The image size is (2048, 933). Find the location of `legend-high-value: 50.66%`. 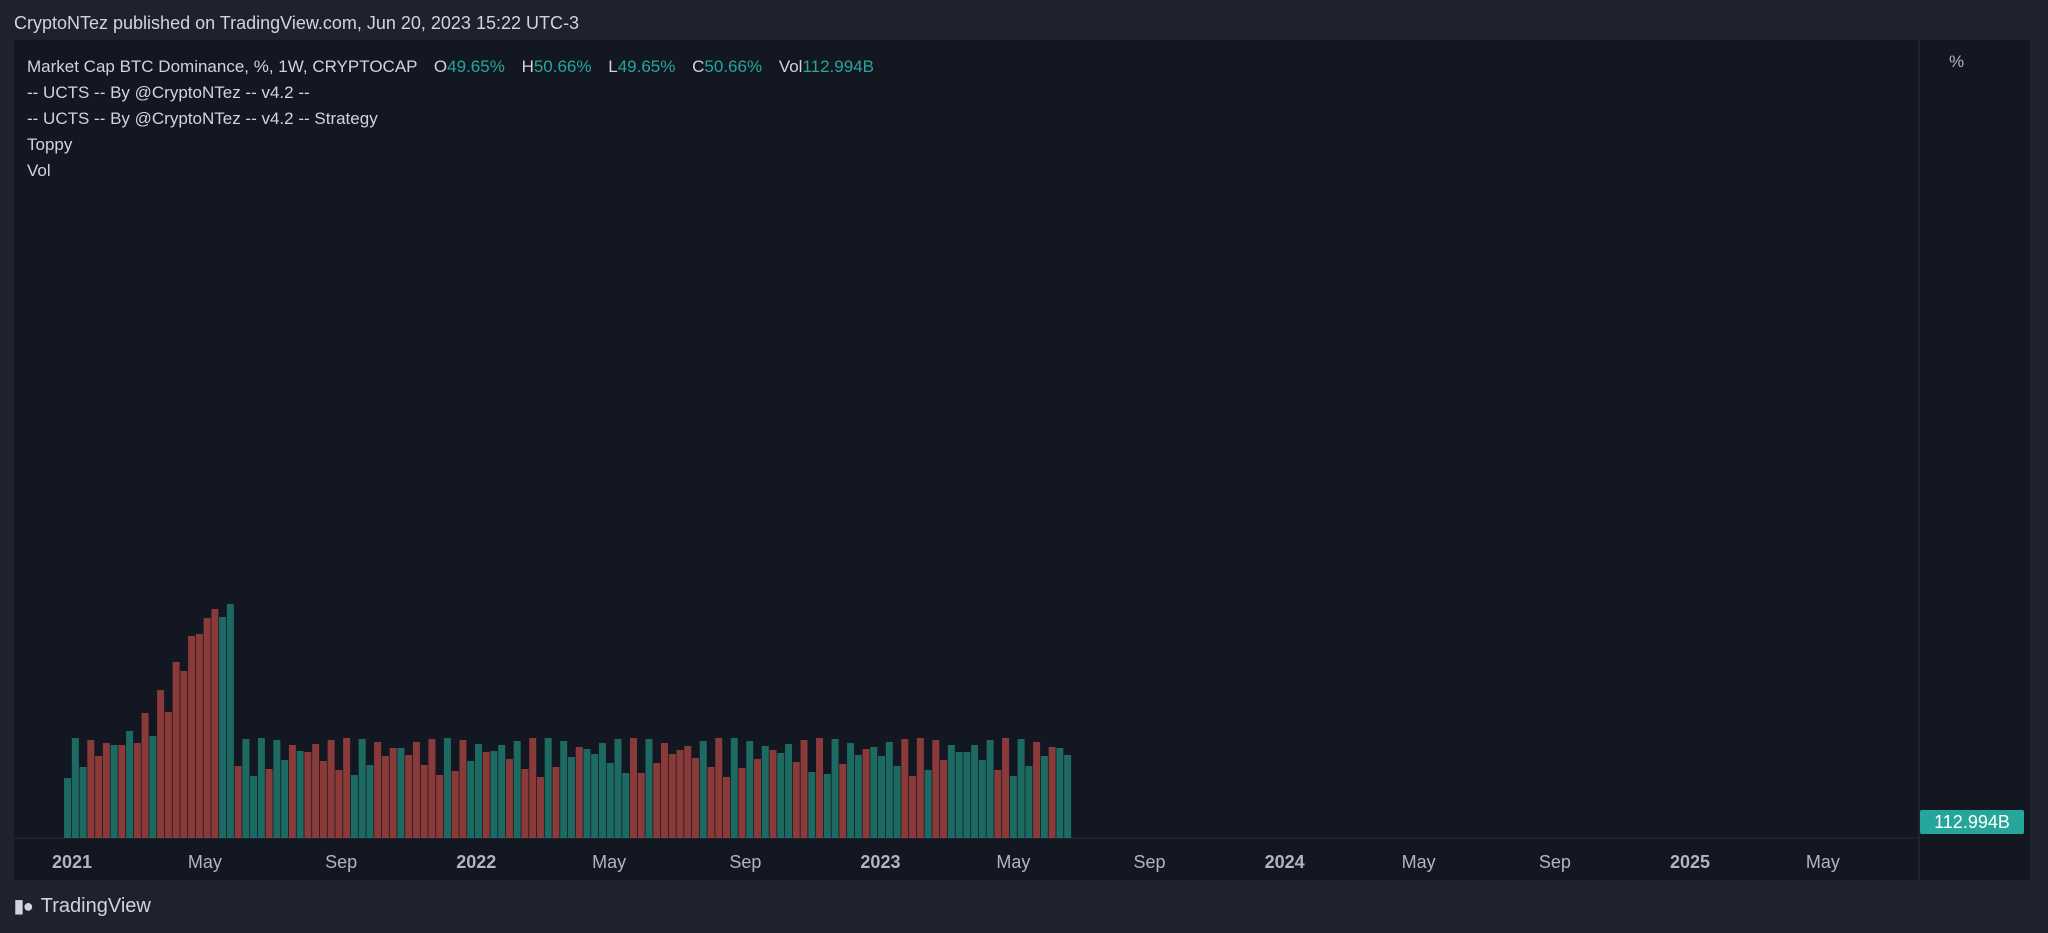

legend-high-value: 50.66% is located at coordinates (562, 66).